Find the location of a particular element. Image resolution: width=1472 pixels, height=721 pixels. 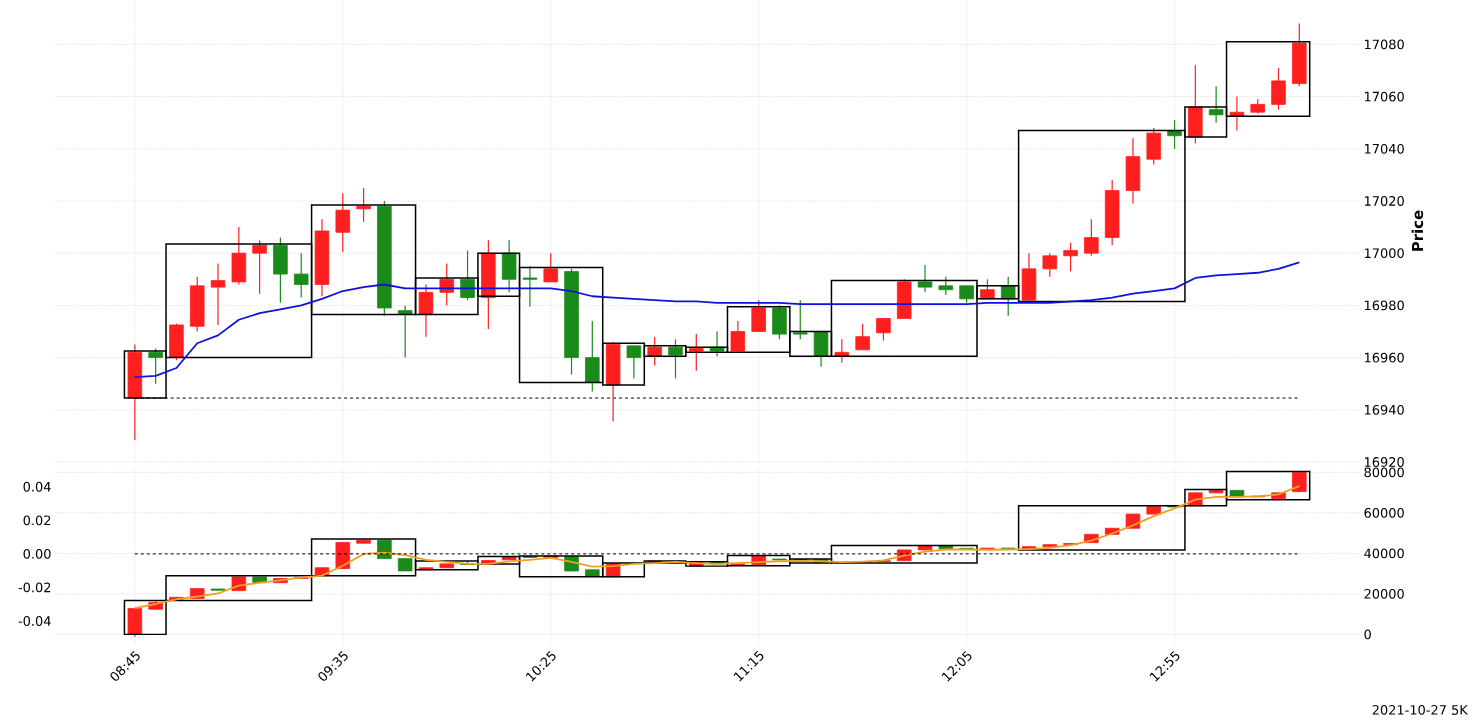

y2-tick-label: 0.04 is located at coordinates (37, 486).